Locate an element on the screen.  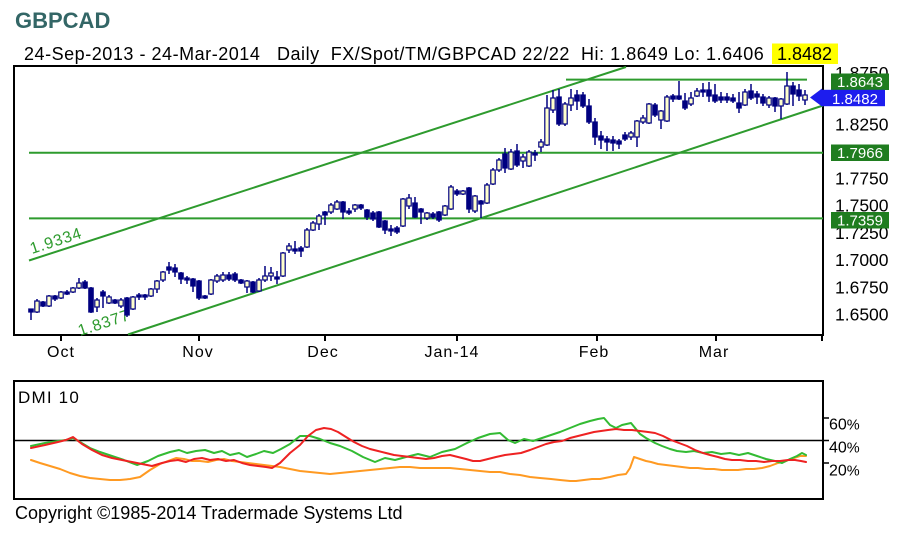
svg-text: 1.9334 is located at coordinates (56, 241).